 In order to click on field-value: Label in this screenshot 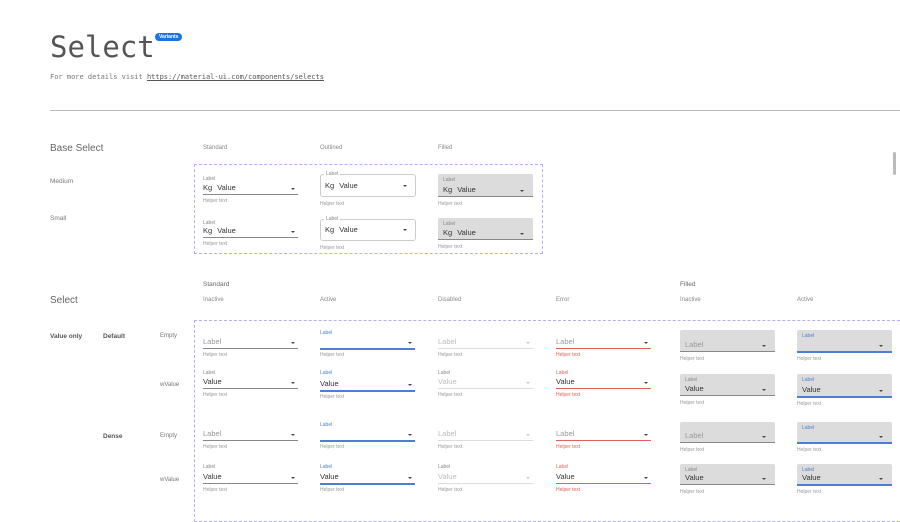, I will do `click(694, 435)`.